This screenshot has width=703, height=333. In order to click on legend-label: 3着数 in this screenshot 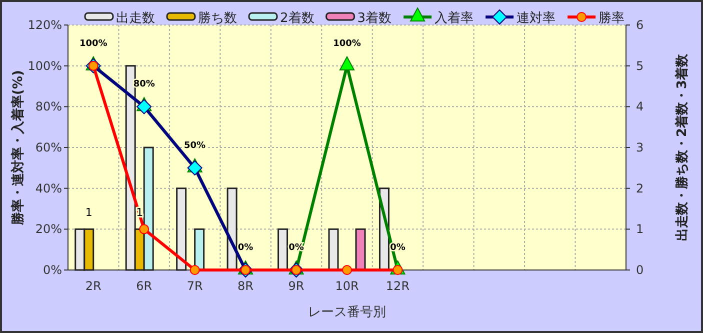, I will do `click(374, 18)`.